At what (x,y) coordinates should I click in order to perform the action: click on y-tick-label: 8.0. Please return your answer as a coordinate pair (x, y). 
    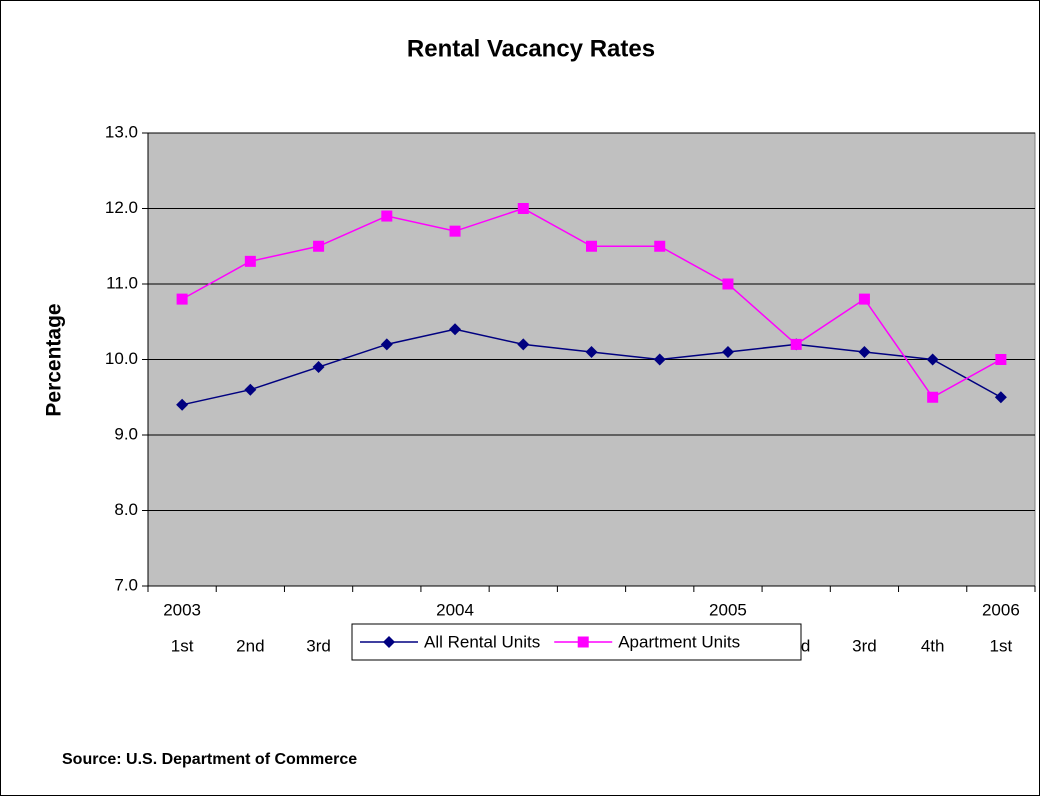
    Looking at the image, I should click on (126, 509).